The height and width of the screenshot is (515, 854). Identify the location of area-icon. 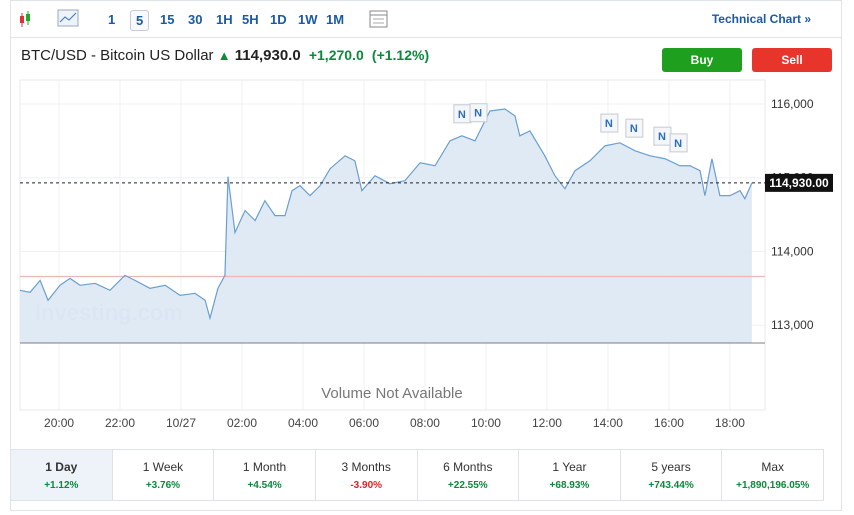
(71, 19).